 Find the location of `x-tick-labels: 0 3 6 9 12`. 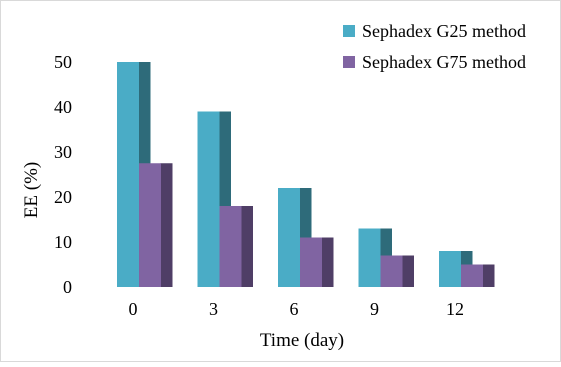

x-tick-labels: 0 3 6 9 12 is located at coordinates (297, 309).